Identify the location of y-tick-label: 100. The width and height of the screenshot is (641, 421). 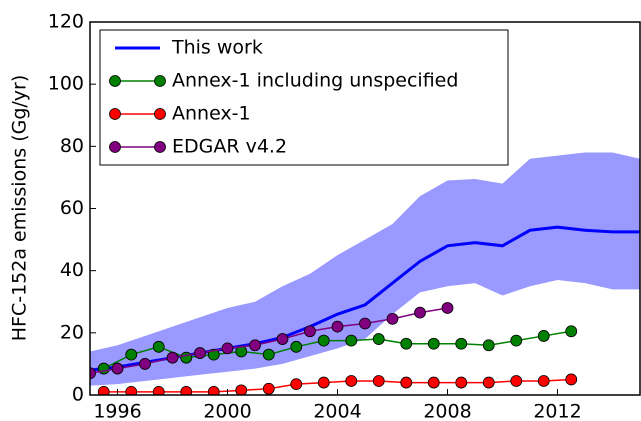
(66, 84).